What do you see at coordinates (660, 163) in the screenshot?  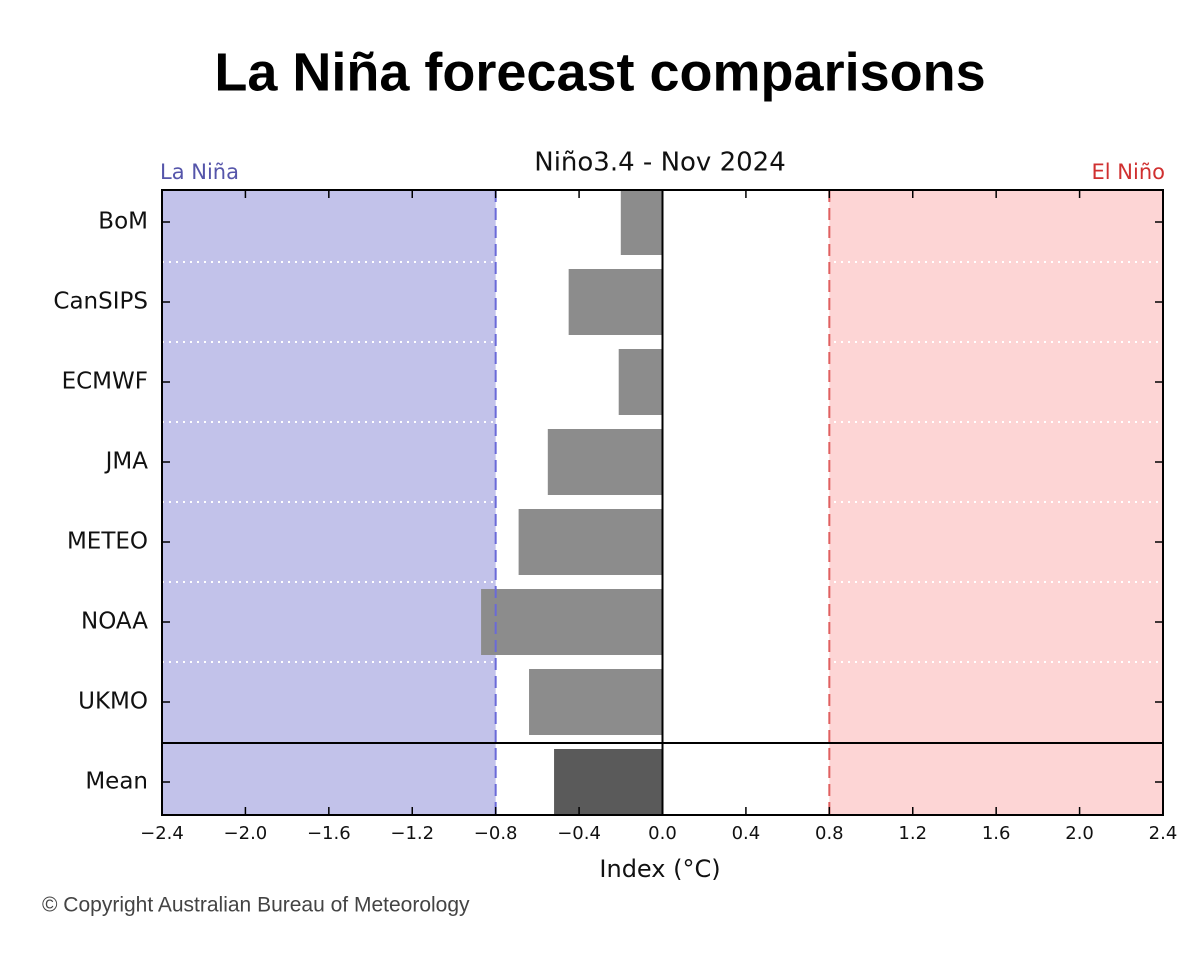 I see `subtitle: Niño3.4 - Nov 2024` at bounding box center [660, 163].